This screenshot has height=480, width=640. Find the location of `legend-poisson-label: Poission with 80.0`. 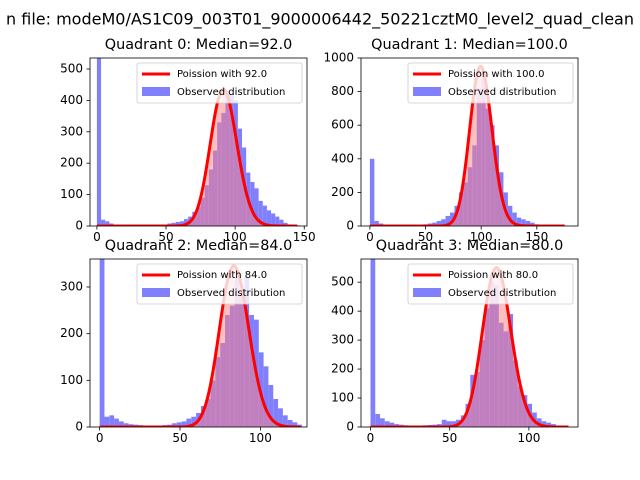

legend-poisson-label: Poission with 80.0 is located at coordinates (493, 275).